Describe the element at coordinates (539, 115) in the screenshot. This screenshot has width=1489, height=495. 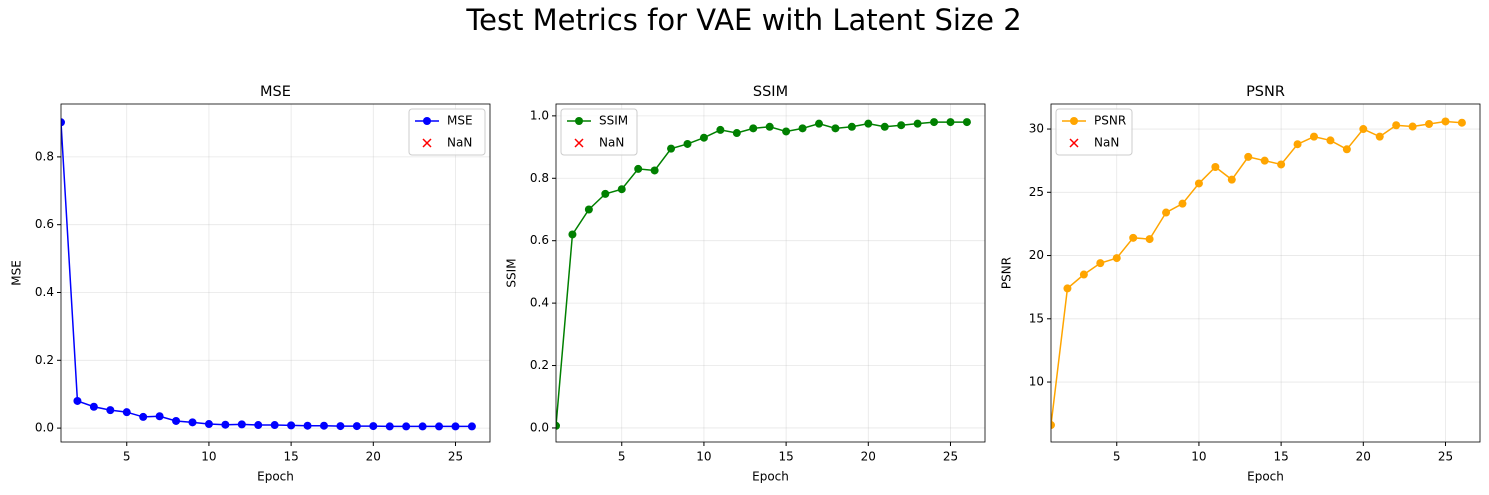
I see `y-tick-label: 1.0` at that location.